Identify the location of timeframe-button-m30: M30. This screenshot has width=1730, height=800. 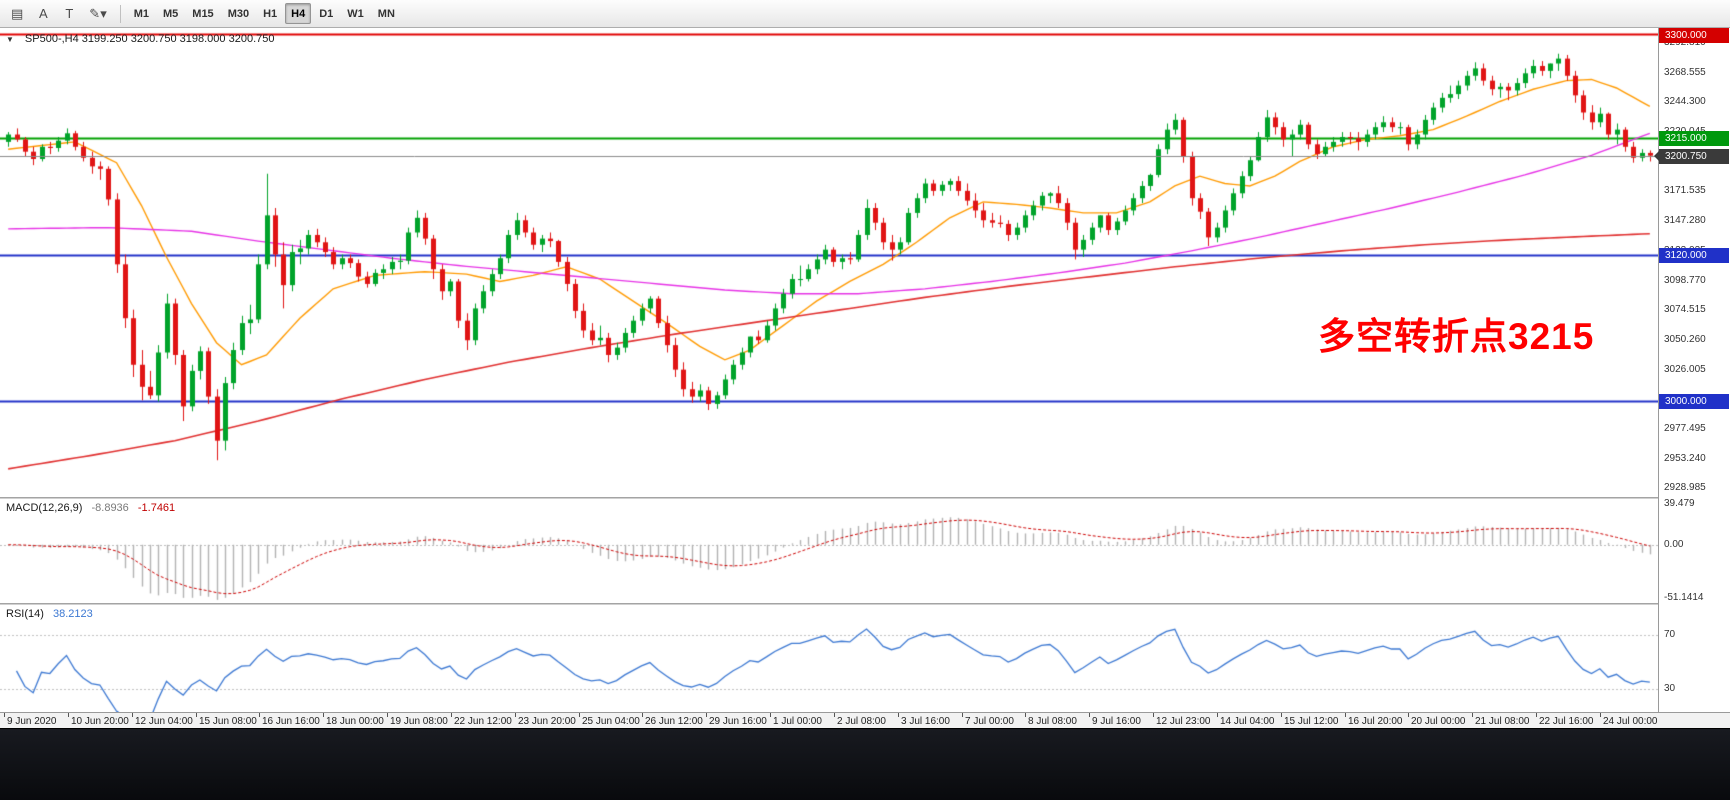
(238, 13).